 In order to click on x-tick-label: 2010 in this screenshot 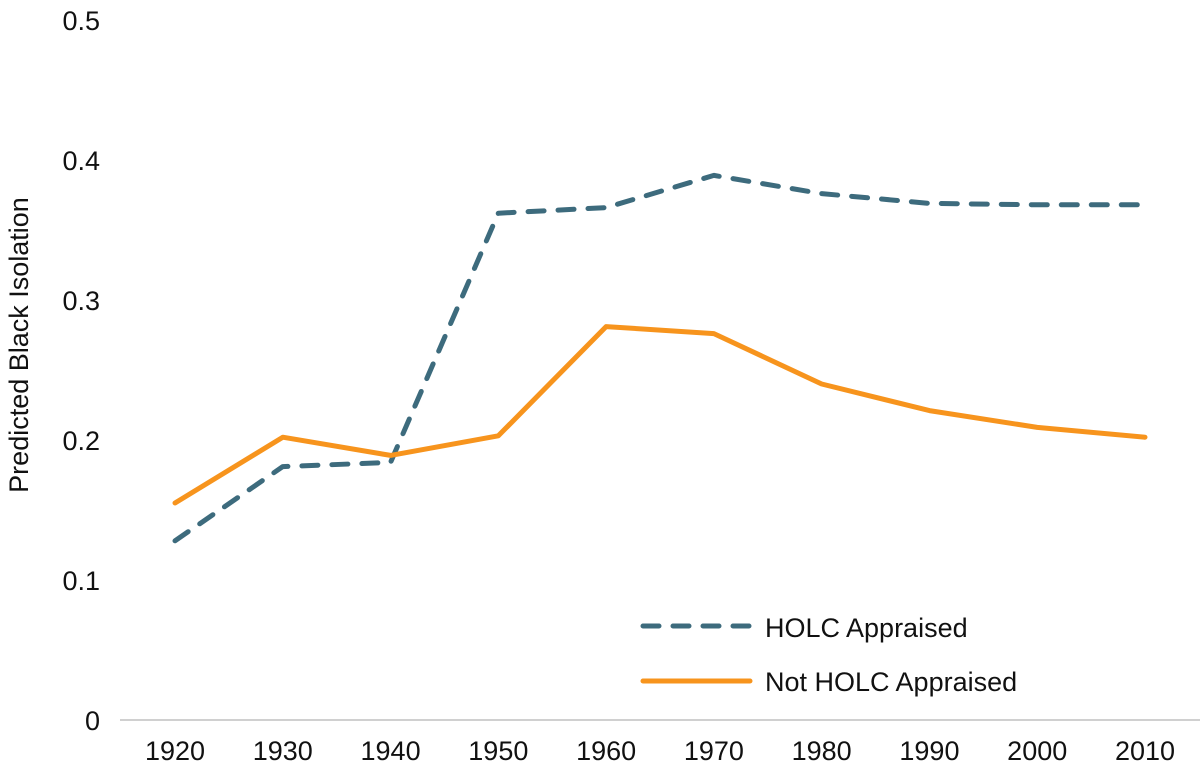, I will do `click(1145, 751)`.